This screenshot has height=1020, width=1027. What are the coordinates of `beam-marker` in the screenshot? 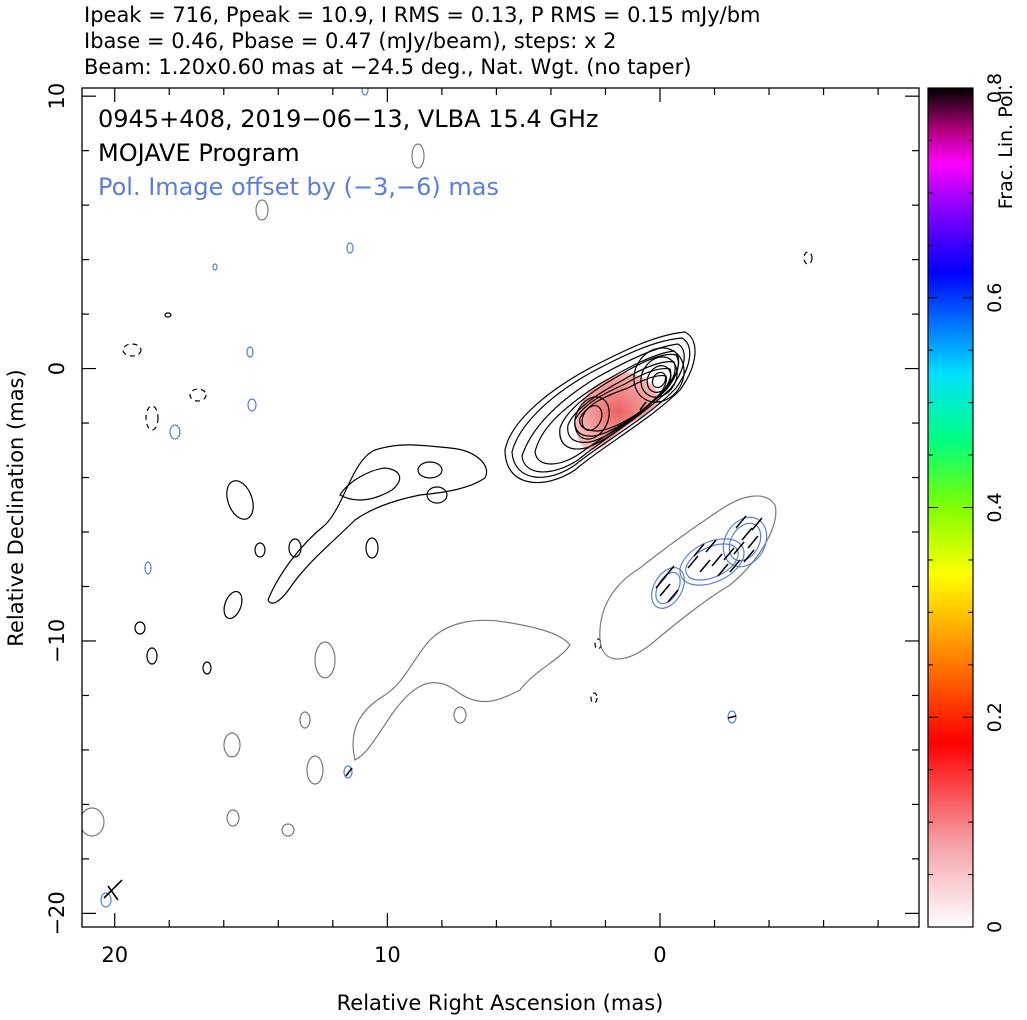 It's located at (113, 890).